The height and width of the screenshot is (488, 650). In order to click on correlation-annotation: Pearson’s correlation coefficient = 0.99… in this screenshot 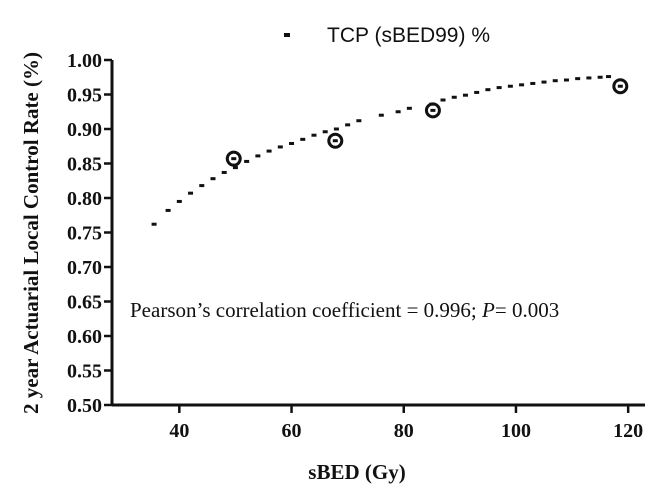, I will do `click(344, 310)`.